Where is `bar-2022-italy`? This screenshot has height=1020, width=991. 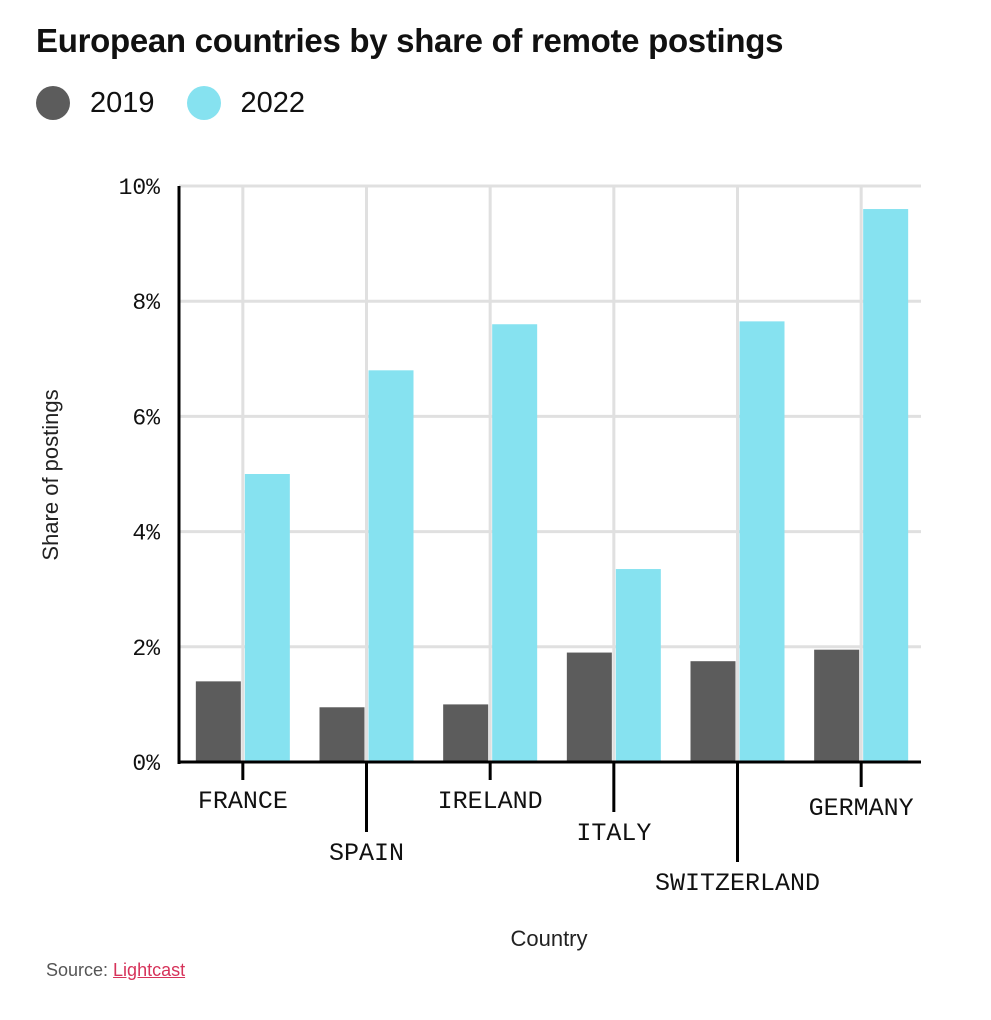
bar-2022-italy is located at coordinates (638, 665).